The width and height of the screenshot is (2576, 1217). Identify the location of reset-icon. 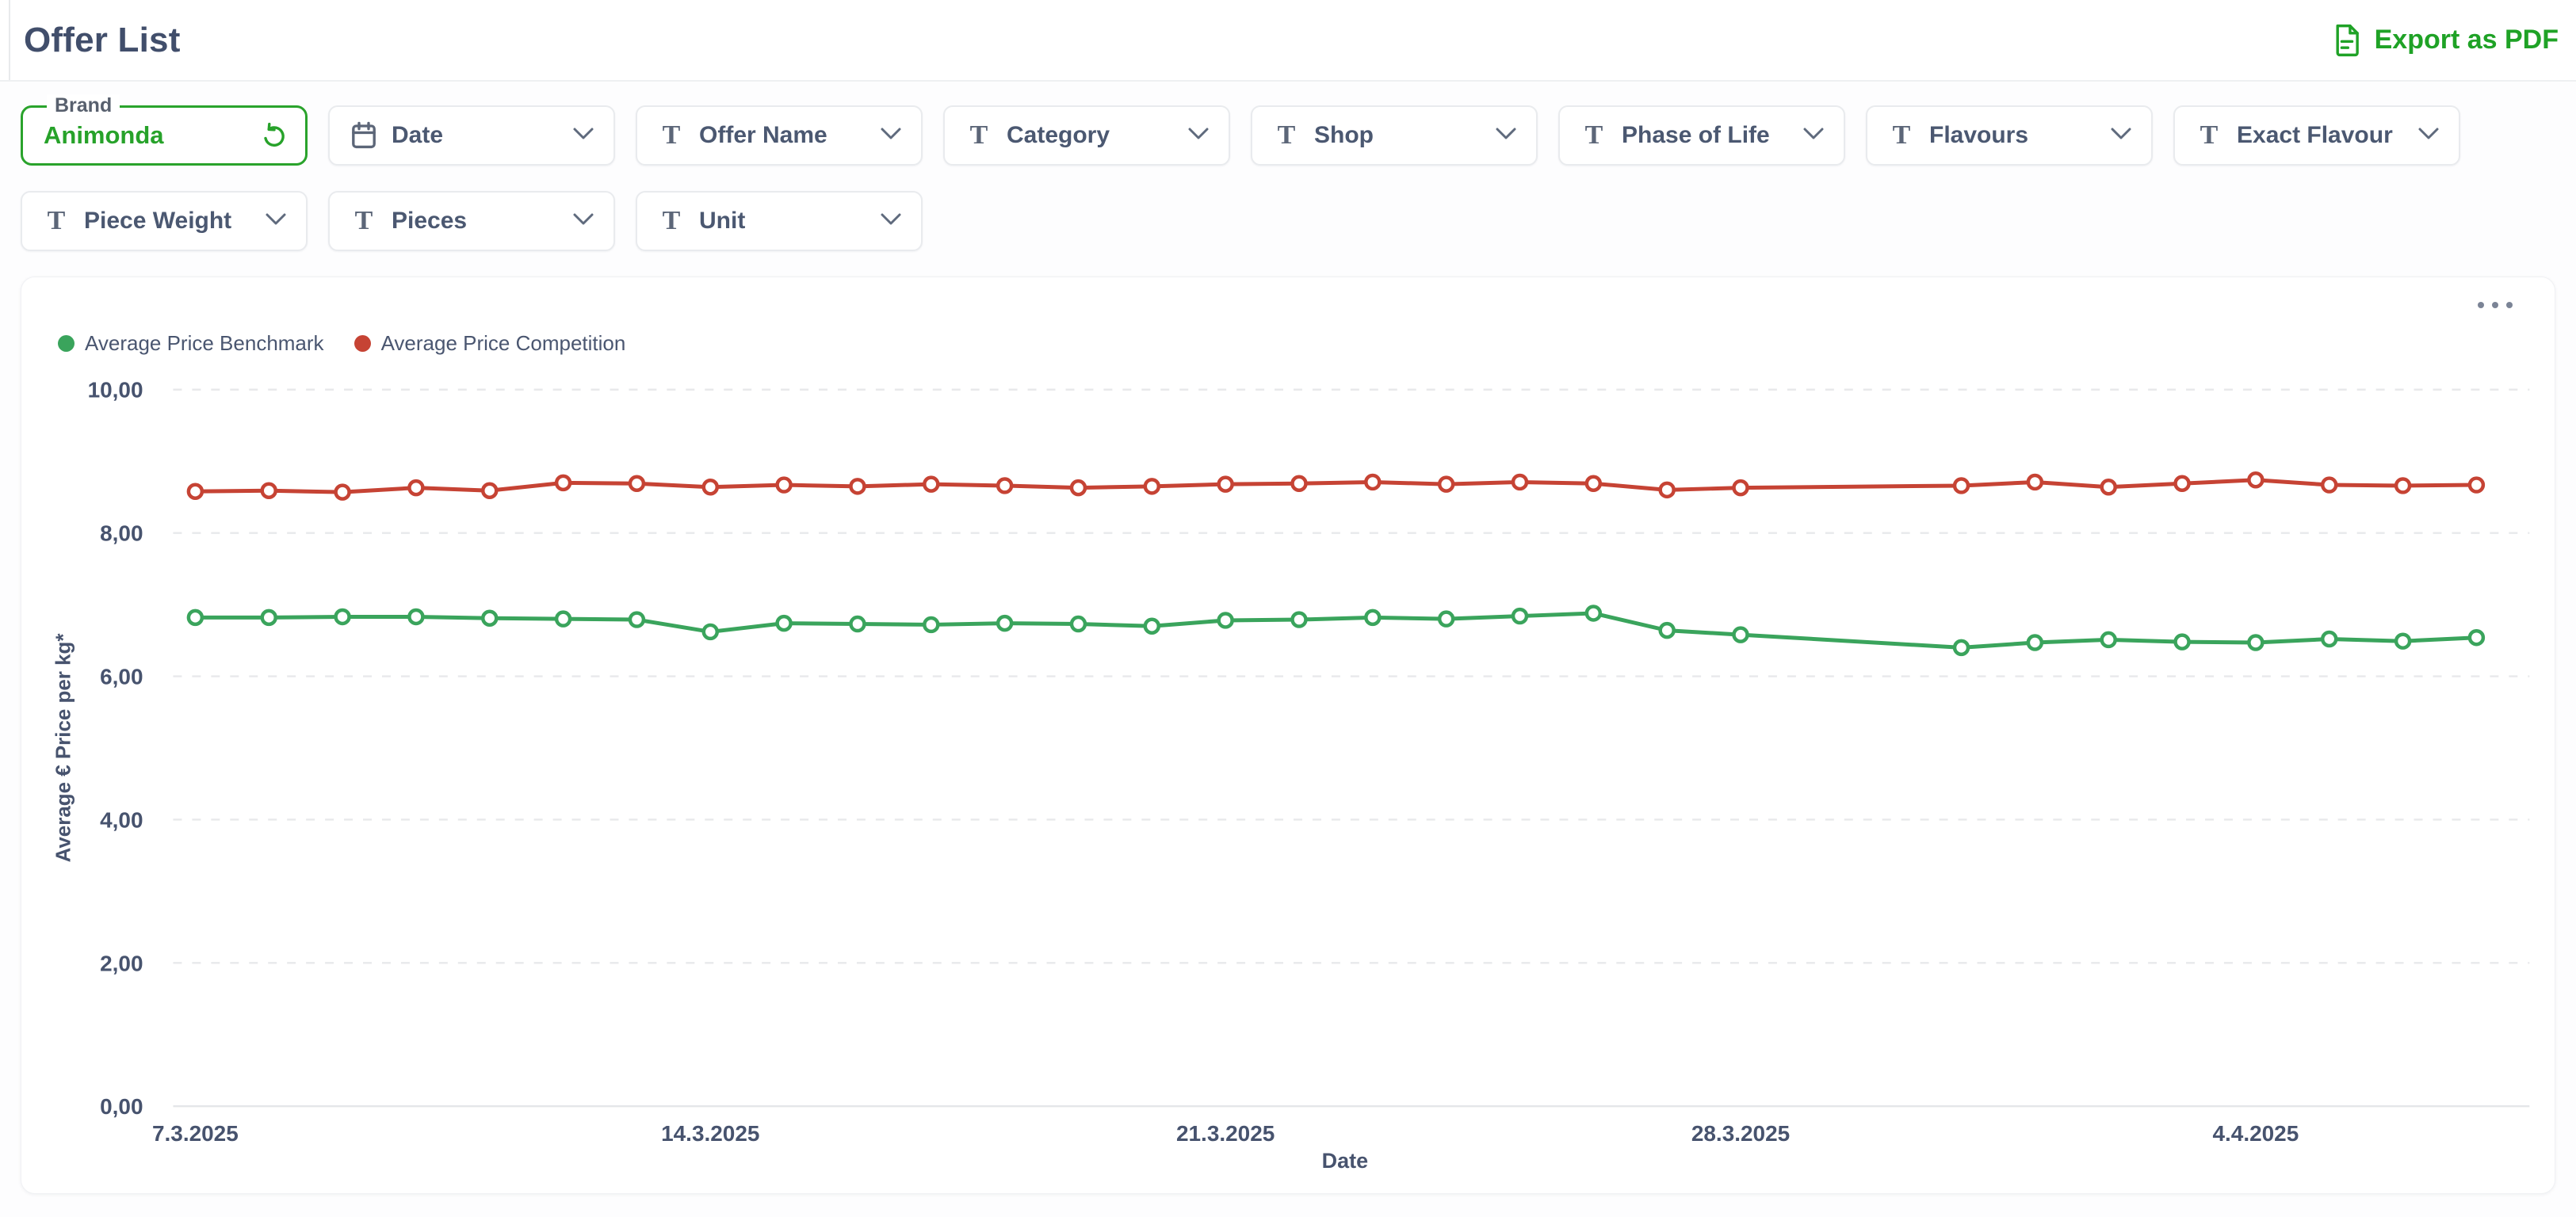
(273, 135).